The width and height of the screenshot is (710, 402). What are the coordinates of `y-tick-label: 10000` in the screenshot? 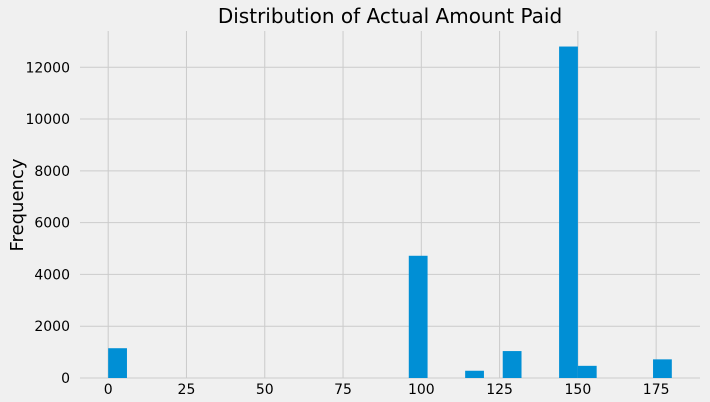 It's located at (47, 120).